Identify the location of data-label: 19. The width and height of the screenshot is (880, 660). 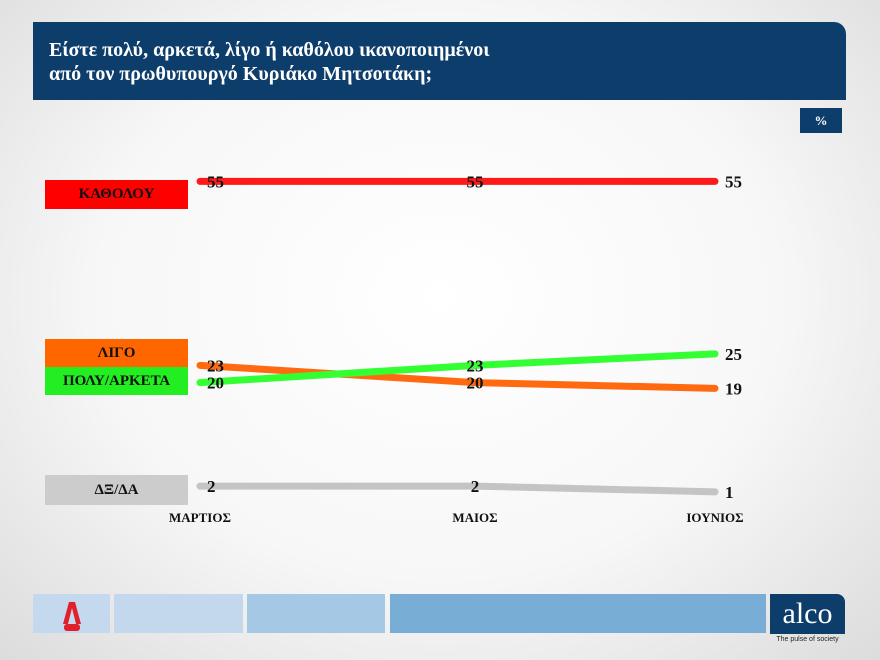
(733, 388).